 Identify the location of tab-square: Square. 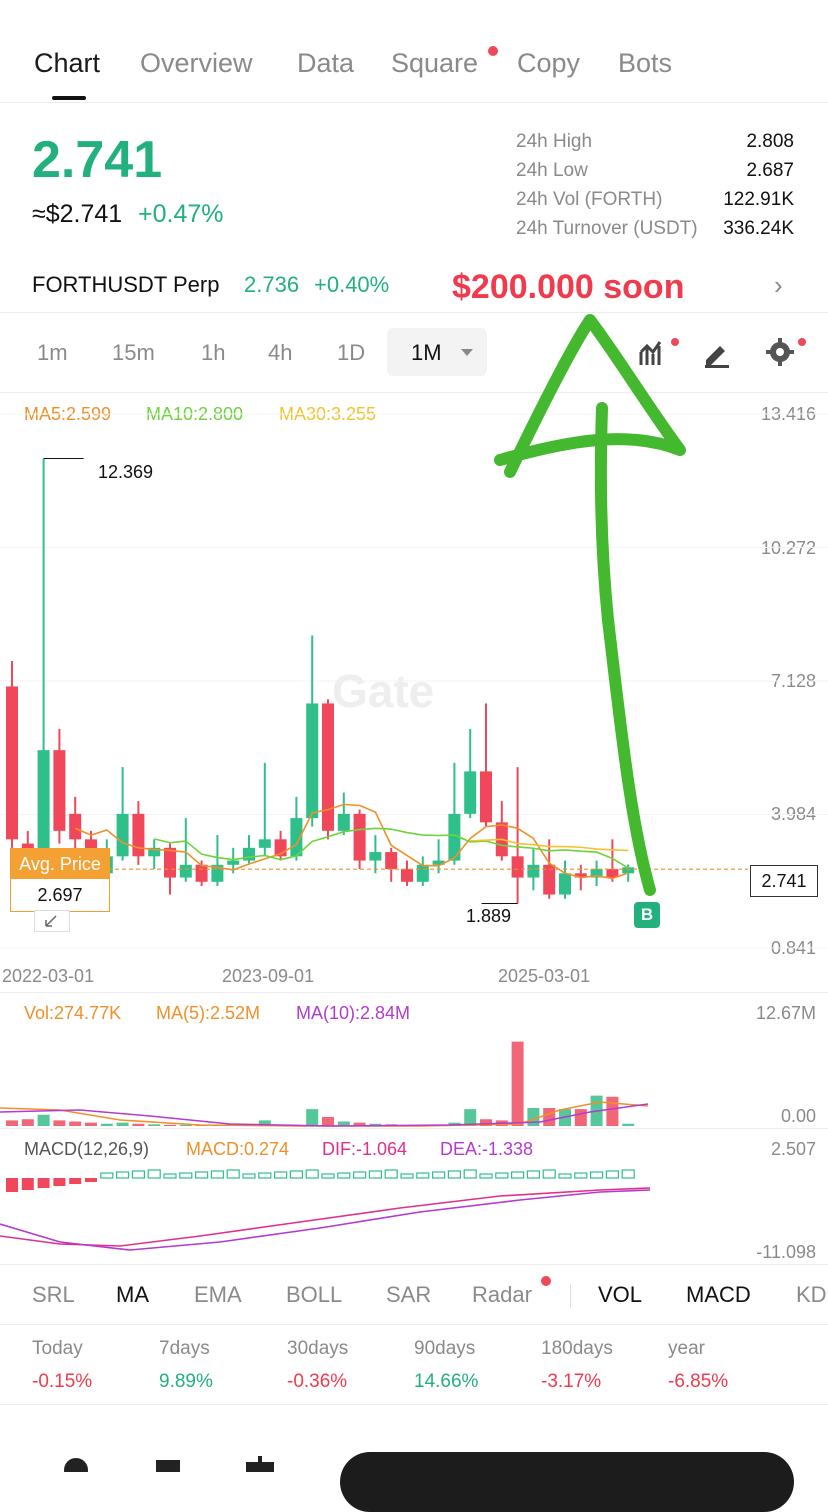
(435, 63).